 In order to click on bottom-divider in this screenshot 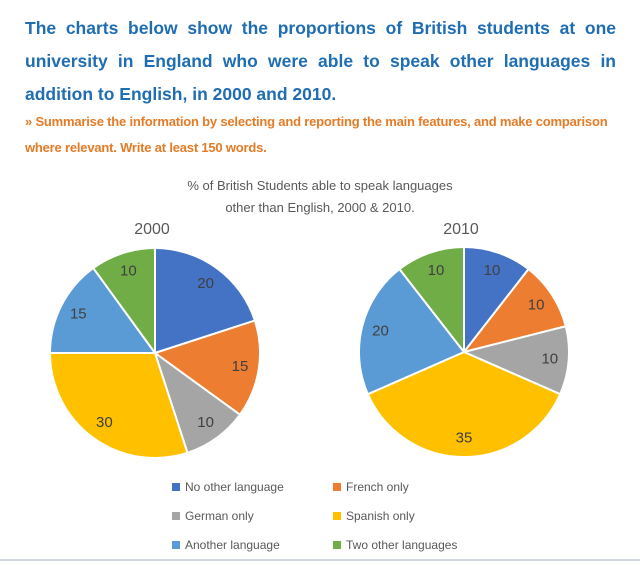, I will do `click(320, 560)`.